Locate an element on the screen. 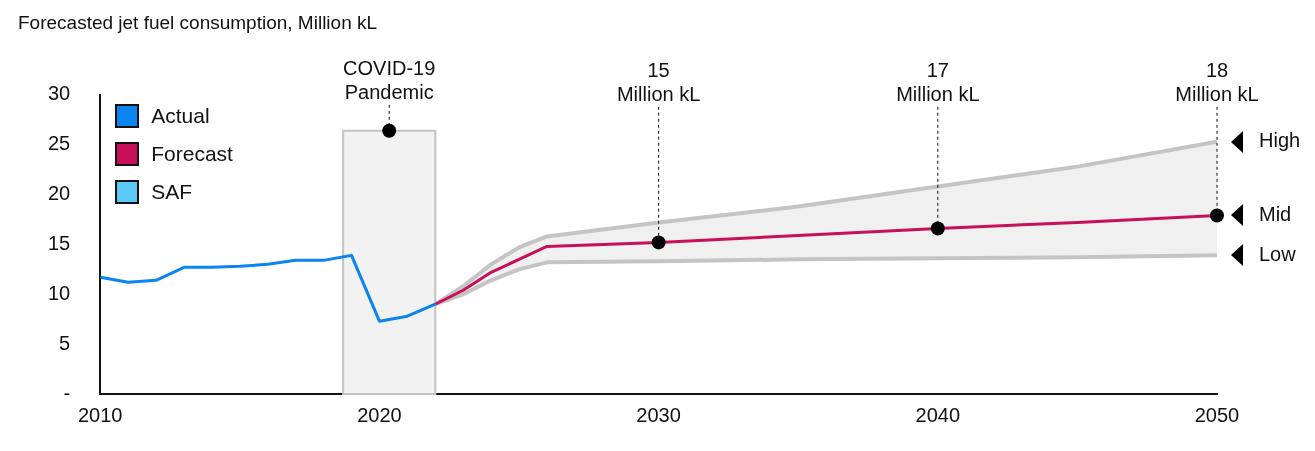 This screenshot has width=1315, height=451. annotation: High is located at coordinates (1280, 140).